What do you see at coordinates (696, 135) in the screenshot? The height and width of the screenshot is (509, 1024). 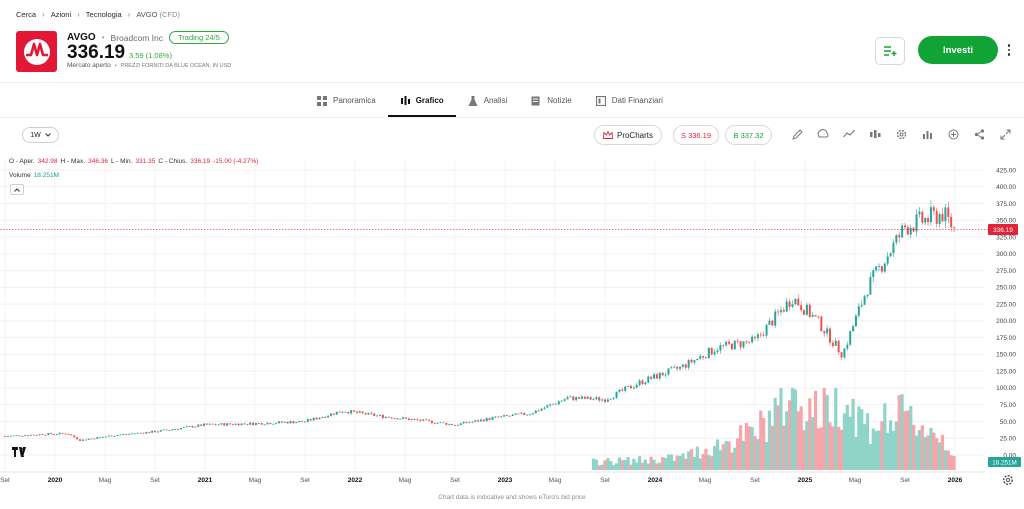 I see `sell-price-button: S 336.19` at bounding box center [696, 135].